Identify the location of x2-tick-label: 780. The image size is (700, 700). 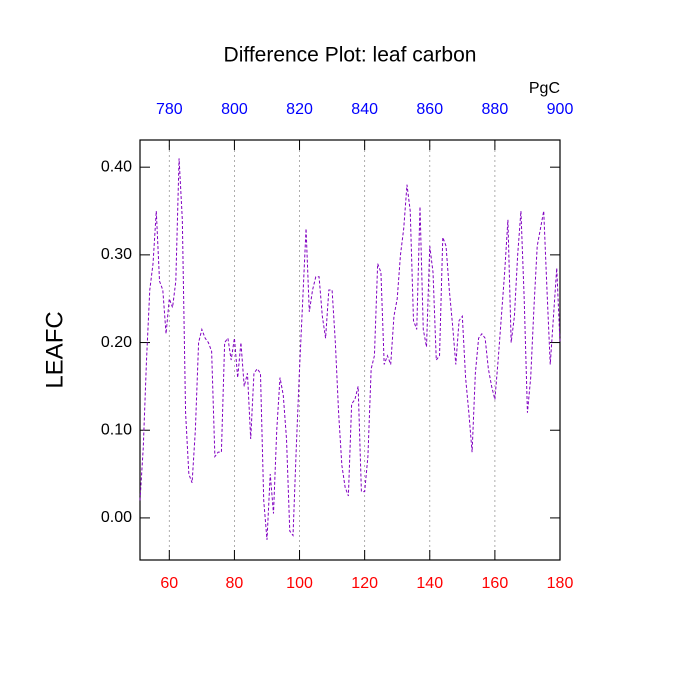
(169, 109).